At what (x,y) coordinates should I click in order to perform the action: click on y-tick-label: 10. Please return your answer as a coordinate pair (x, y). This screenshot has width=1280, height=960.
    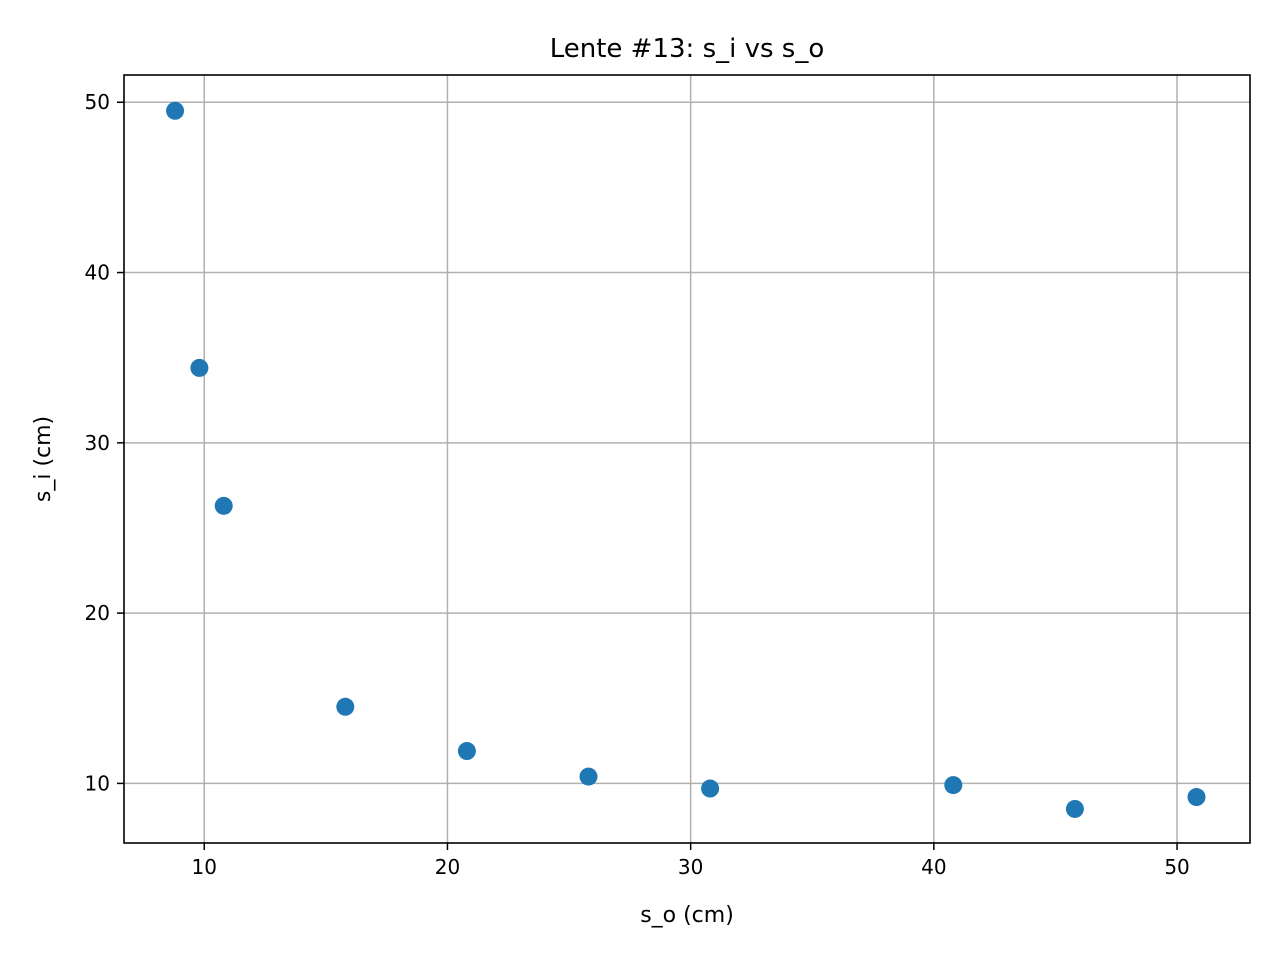
    Looking at the image, I should click on (97, 783).